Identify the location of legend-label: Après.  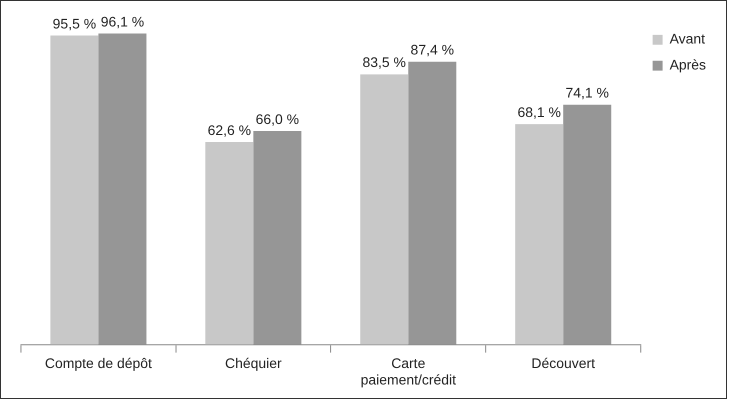
(688, 64).